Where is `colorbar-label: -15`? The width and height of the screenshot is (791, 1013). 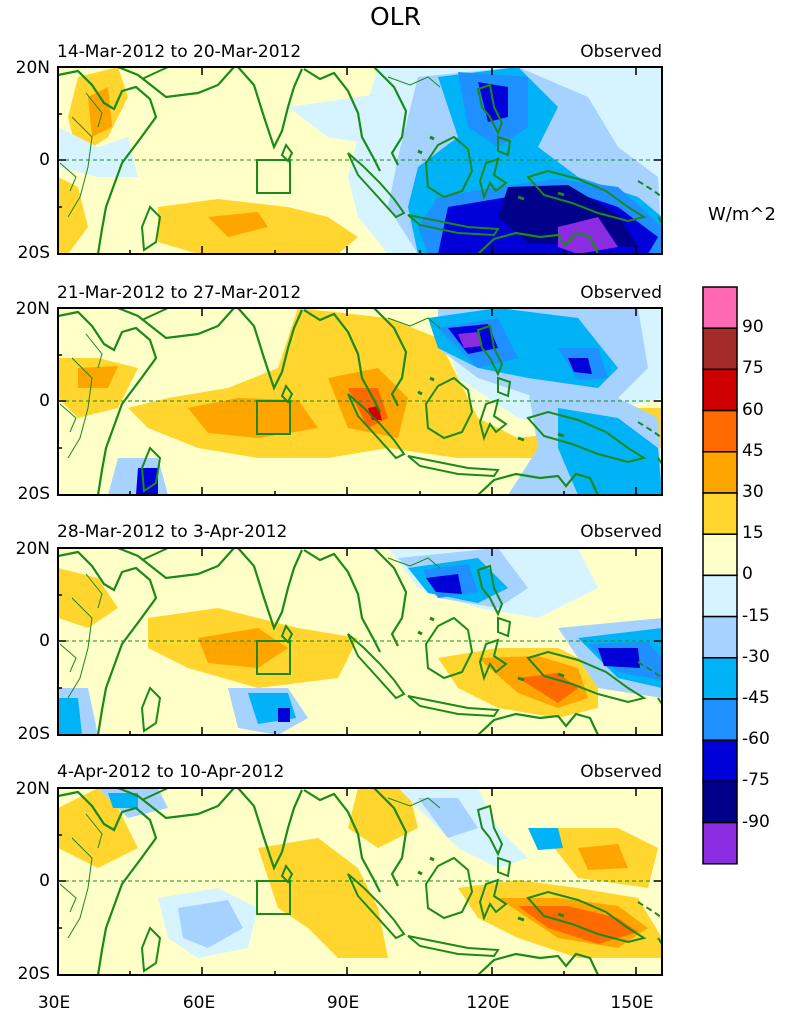
colorbar-label: -15 is located at coordinates (756, 615).